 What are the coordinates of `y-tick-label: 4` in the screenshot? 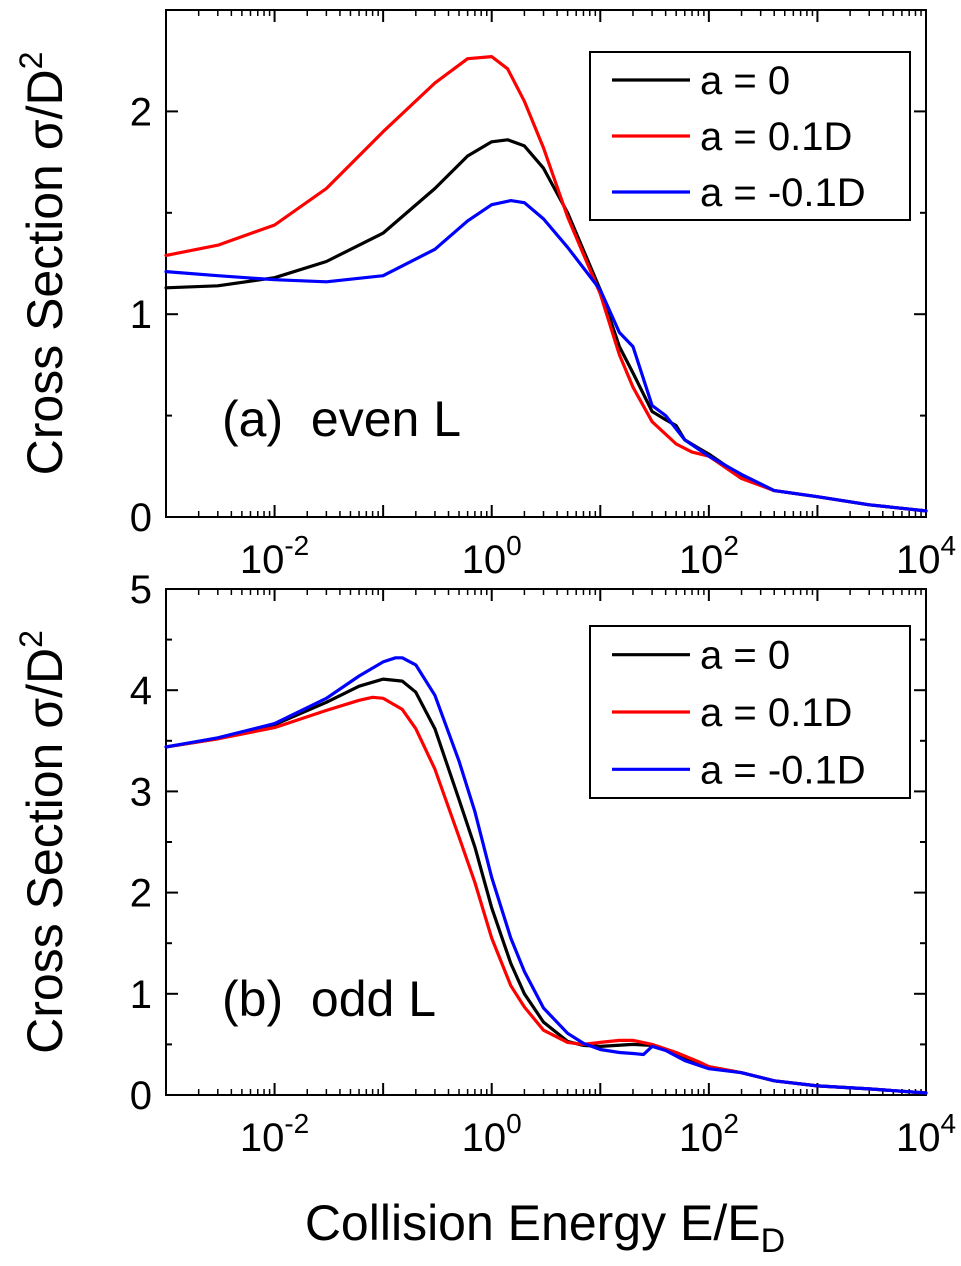 It's located at (141, 691).